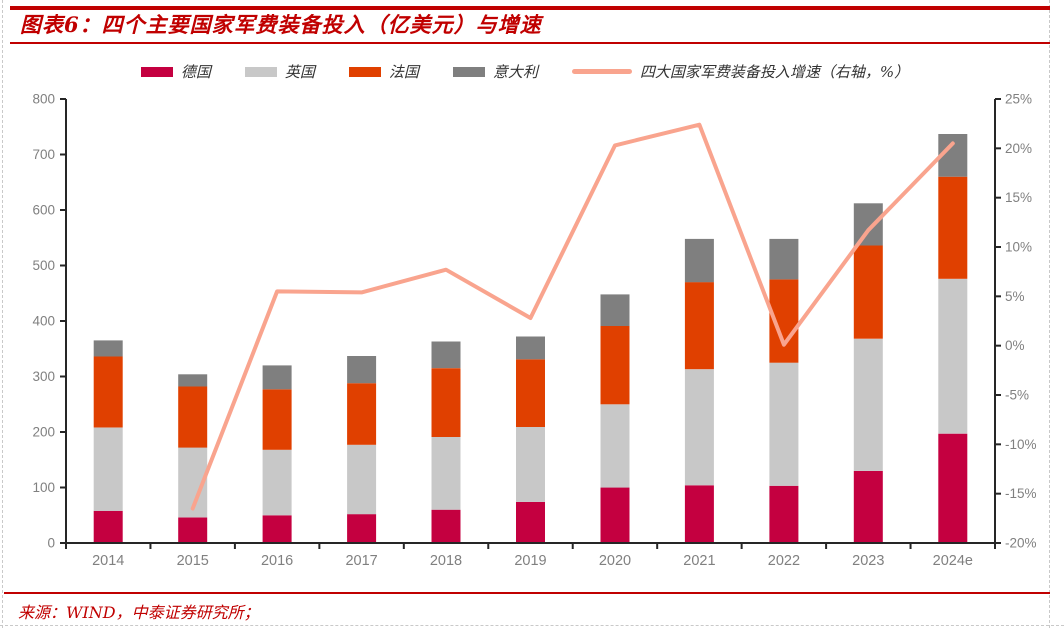 The image size is (1064, 628). What do you see at coordinates (784, 424) in the screenshot?
I see `bar-segment-2022-英国` at bounding box center [784, 424].